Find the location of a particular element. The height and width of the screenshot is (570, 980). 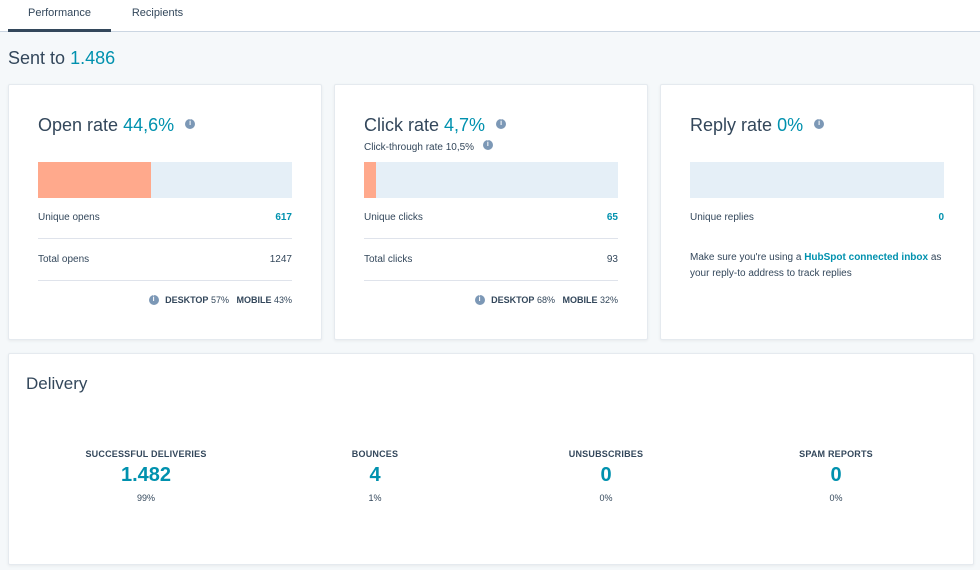

click-rate-bar-fill is located at coordinates (370, 180).